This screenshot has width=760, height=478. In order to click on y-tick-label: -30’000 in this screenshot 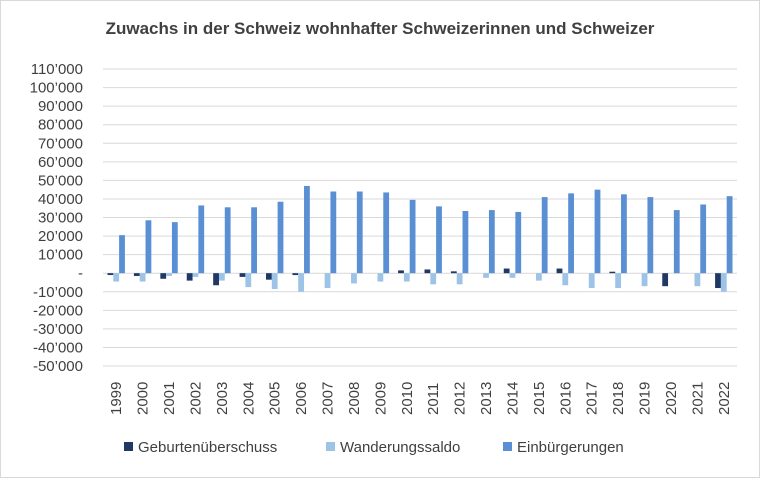, I will do `click(58, 329)`.